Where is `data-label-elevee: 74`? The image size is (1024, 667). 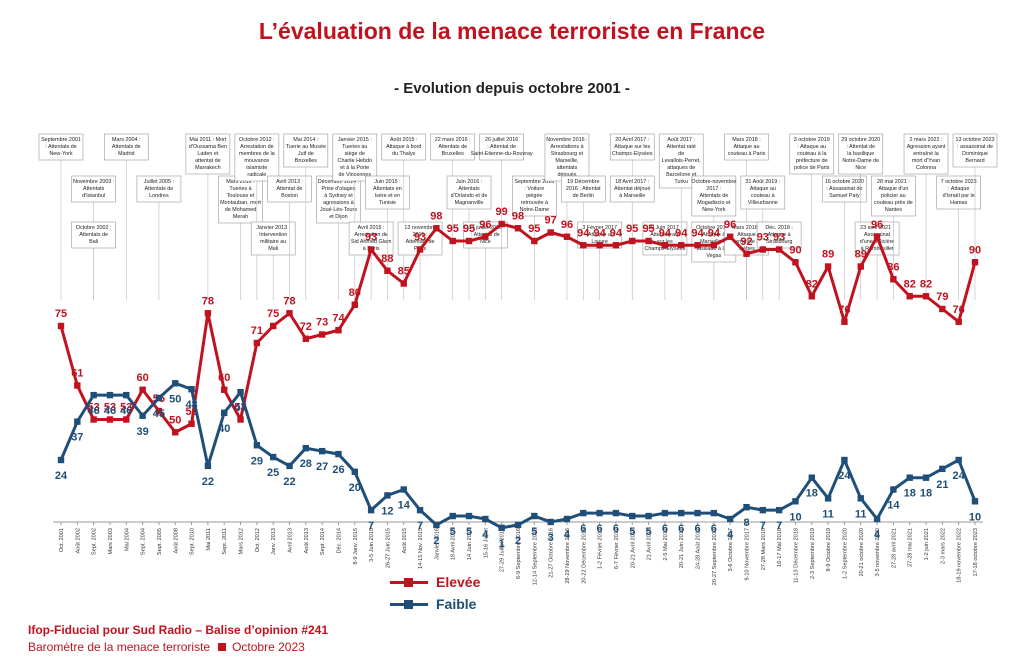
data-label-elevee: 74 is located at coordinates (338, 318).